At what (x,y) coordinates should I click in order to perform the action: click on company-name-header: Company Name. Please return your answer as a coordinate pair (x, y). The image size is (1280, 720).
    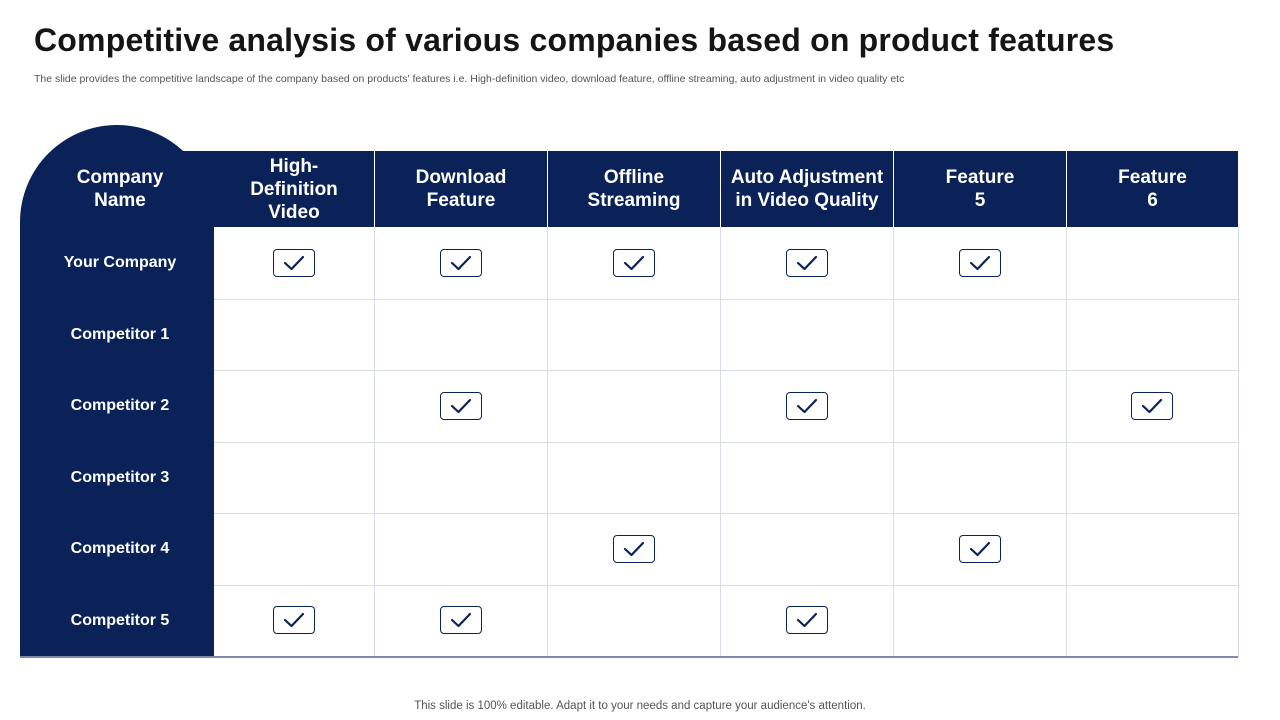
    Looking at the image, I should click on (120, 189).